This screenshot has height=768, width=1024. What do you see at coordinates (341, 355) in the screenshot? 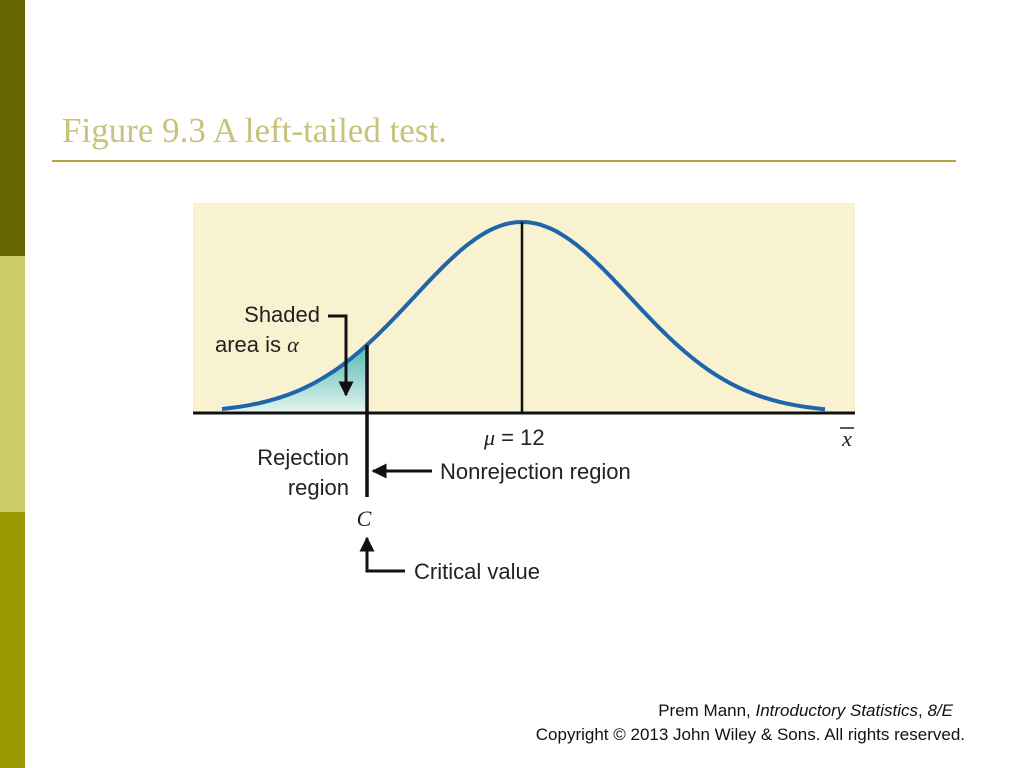
I see `shaded-arrow` at bounding box center [341, 355].